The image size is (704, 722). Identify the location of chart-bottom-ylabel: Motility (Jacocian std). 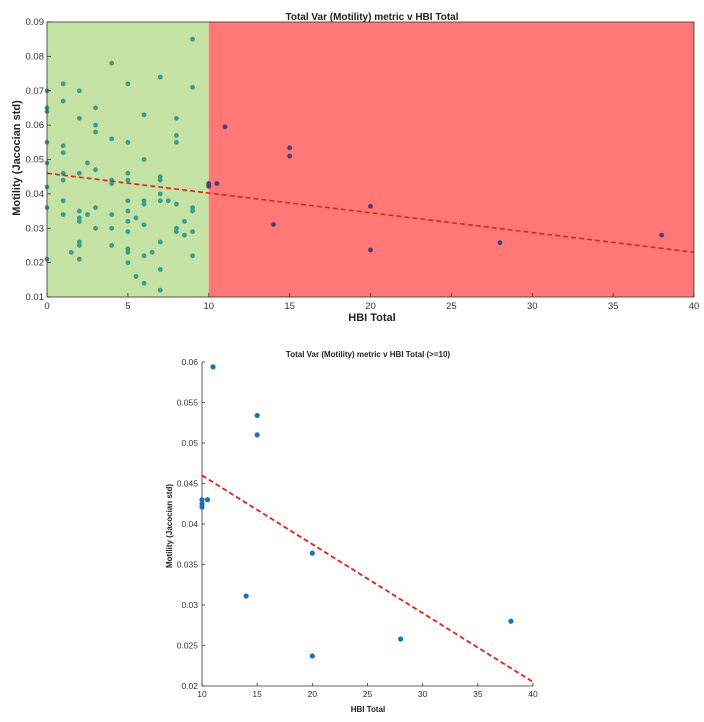
(169, 526).